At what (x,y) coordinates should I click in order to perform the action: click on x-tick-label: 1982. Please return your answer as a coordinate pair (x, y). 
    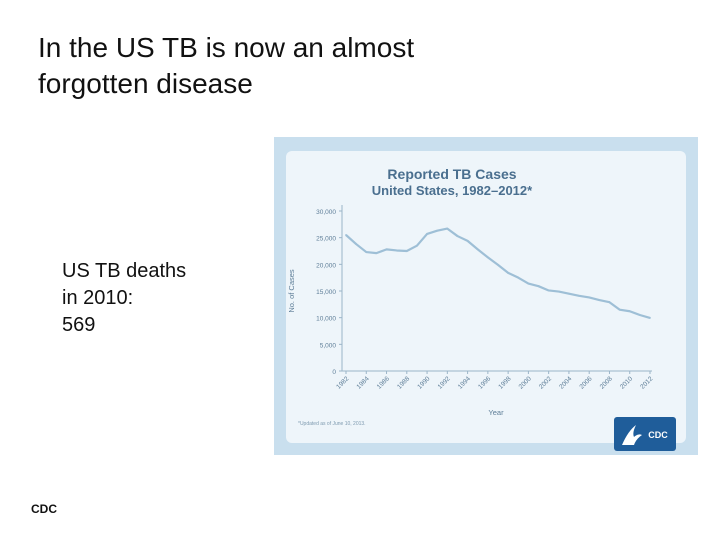
    Looking at the image, I should click on (342, 382).